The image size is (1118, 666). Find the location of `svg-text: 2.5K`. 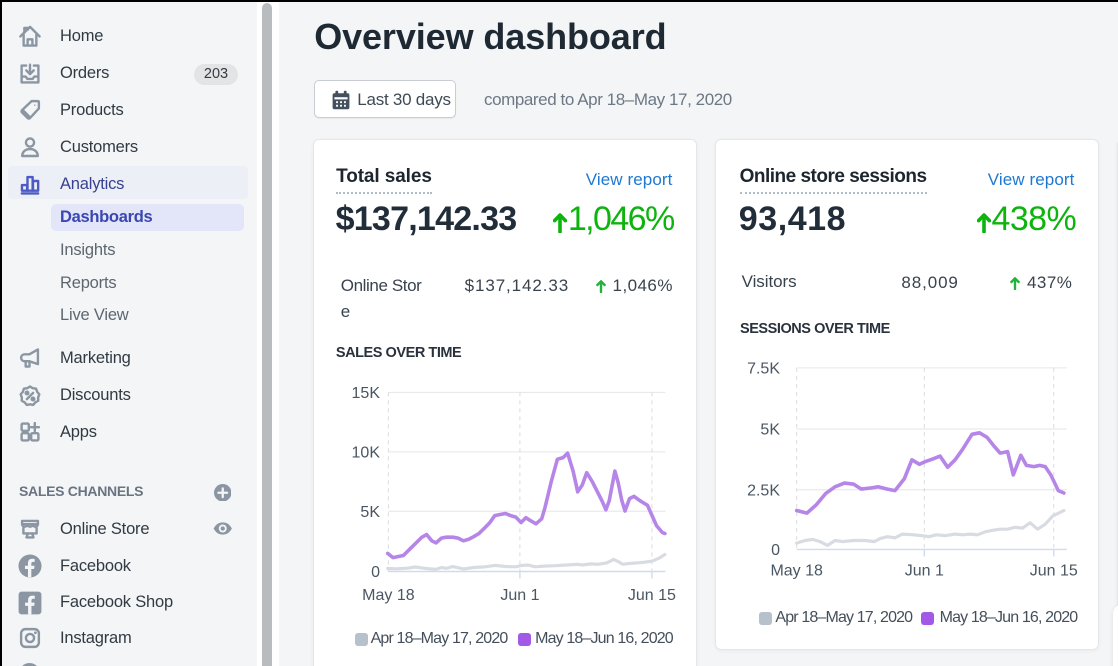

svg-text: 2.5K is located at coordinates (763, 490).